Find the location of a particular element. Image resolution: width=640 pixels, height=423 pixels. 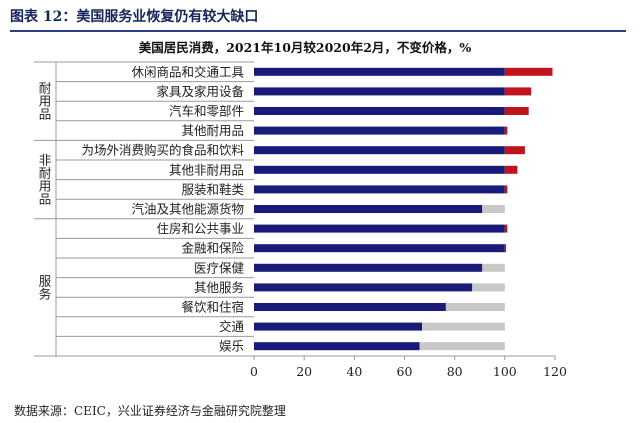

category-label: 其他服务 is located at coordinates (219, 287).